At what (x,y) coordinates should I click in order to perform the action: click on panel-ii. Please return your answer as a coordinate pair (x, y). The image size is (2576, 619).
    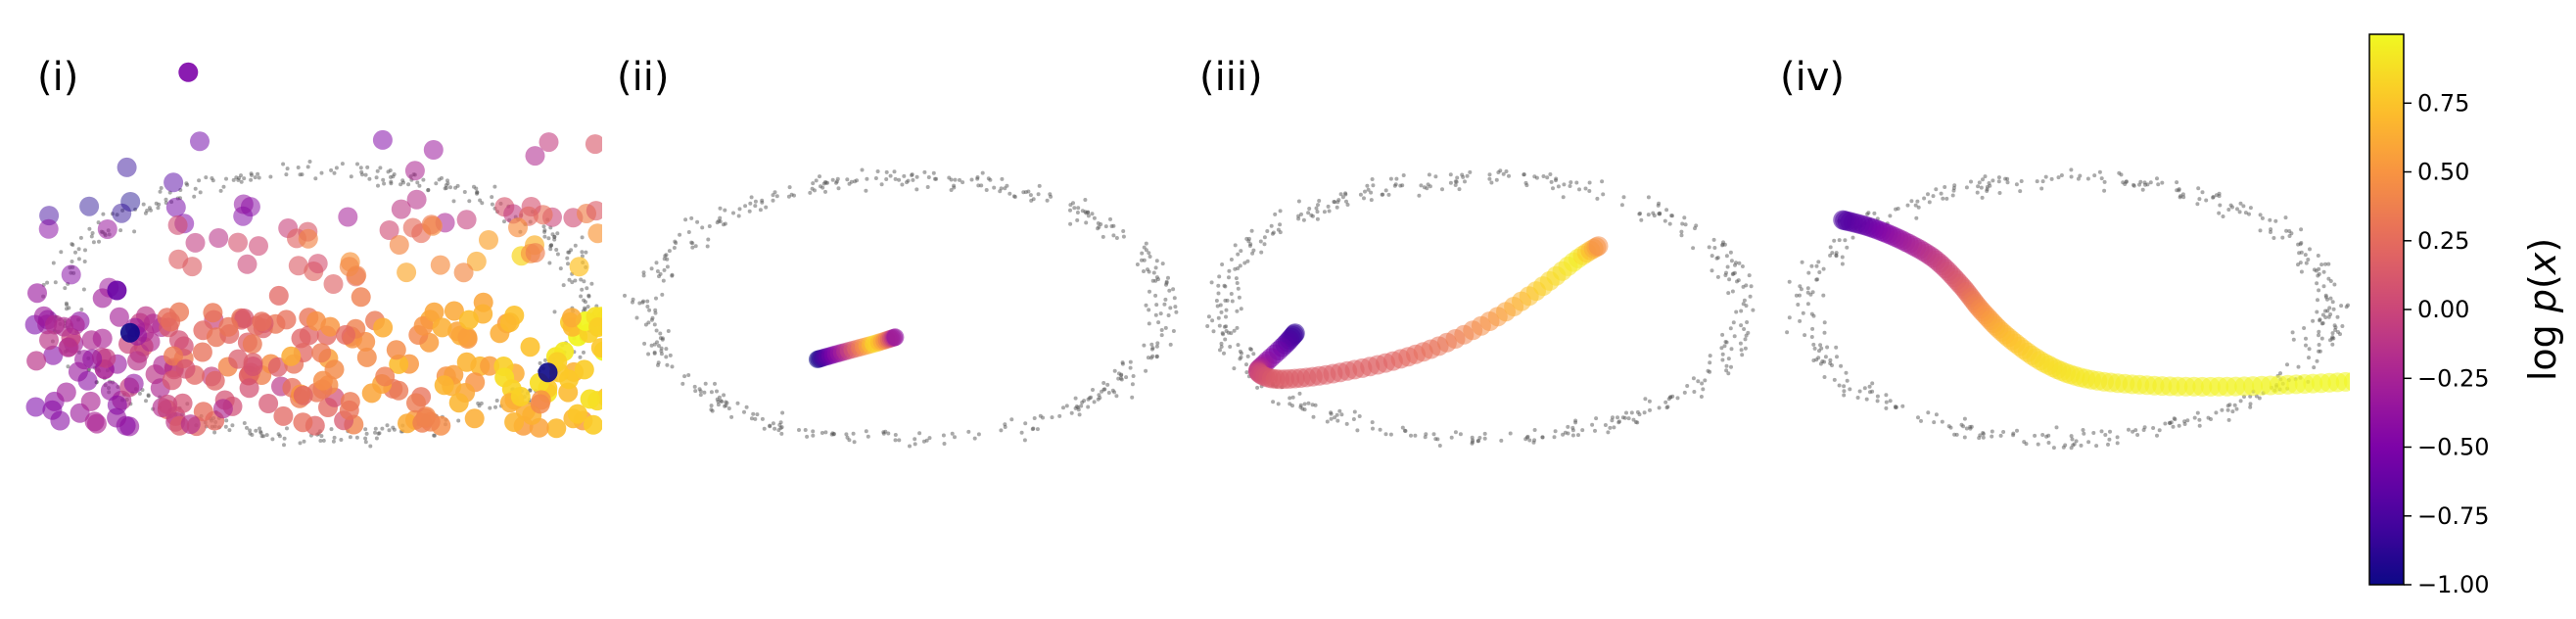
    Looking at the image, I should click on (901, 308).